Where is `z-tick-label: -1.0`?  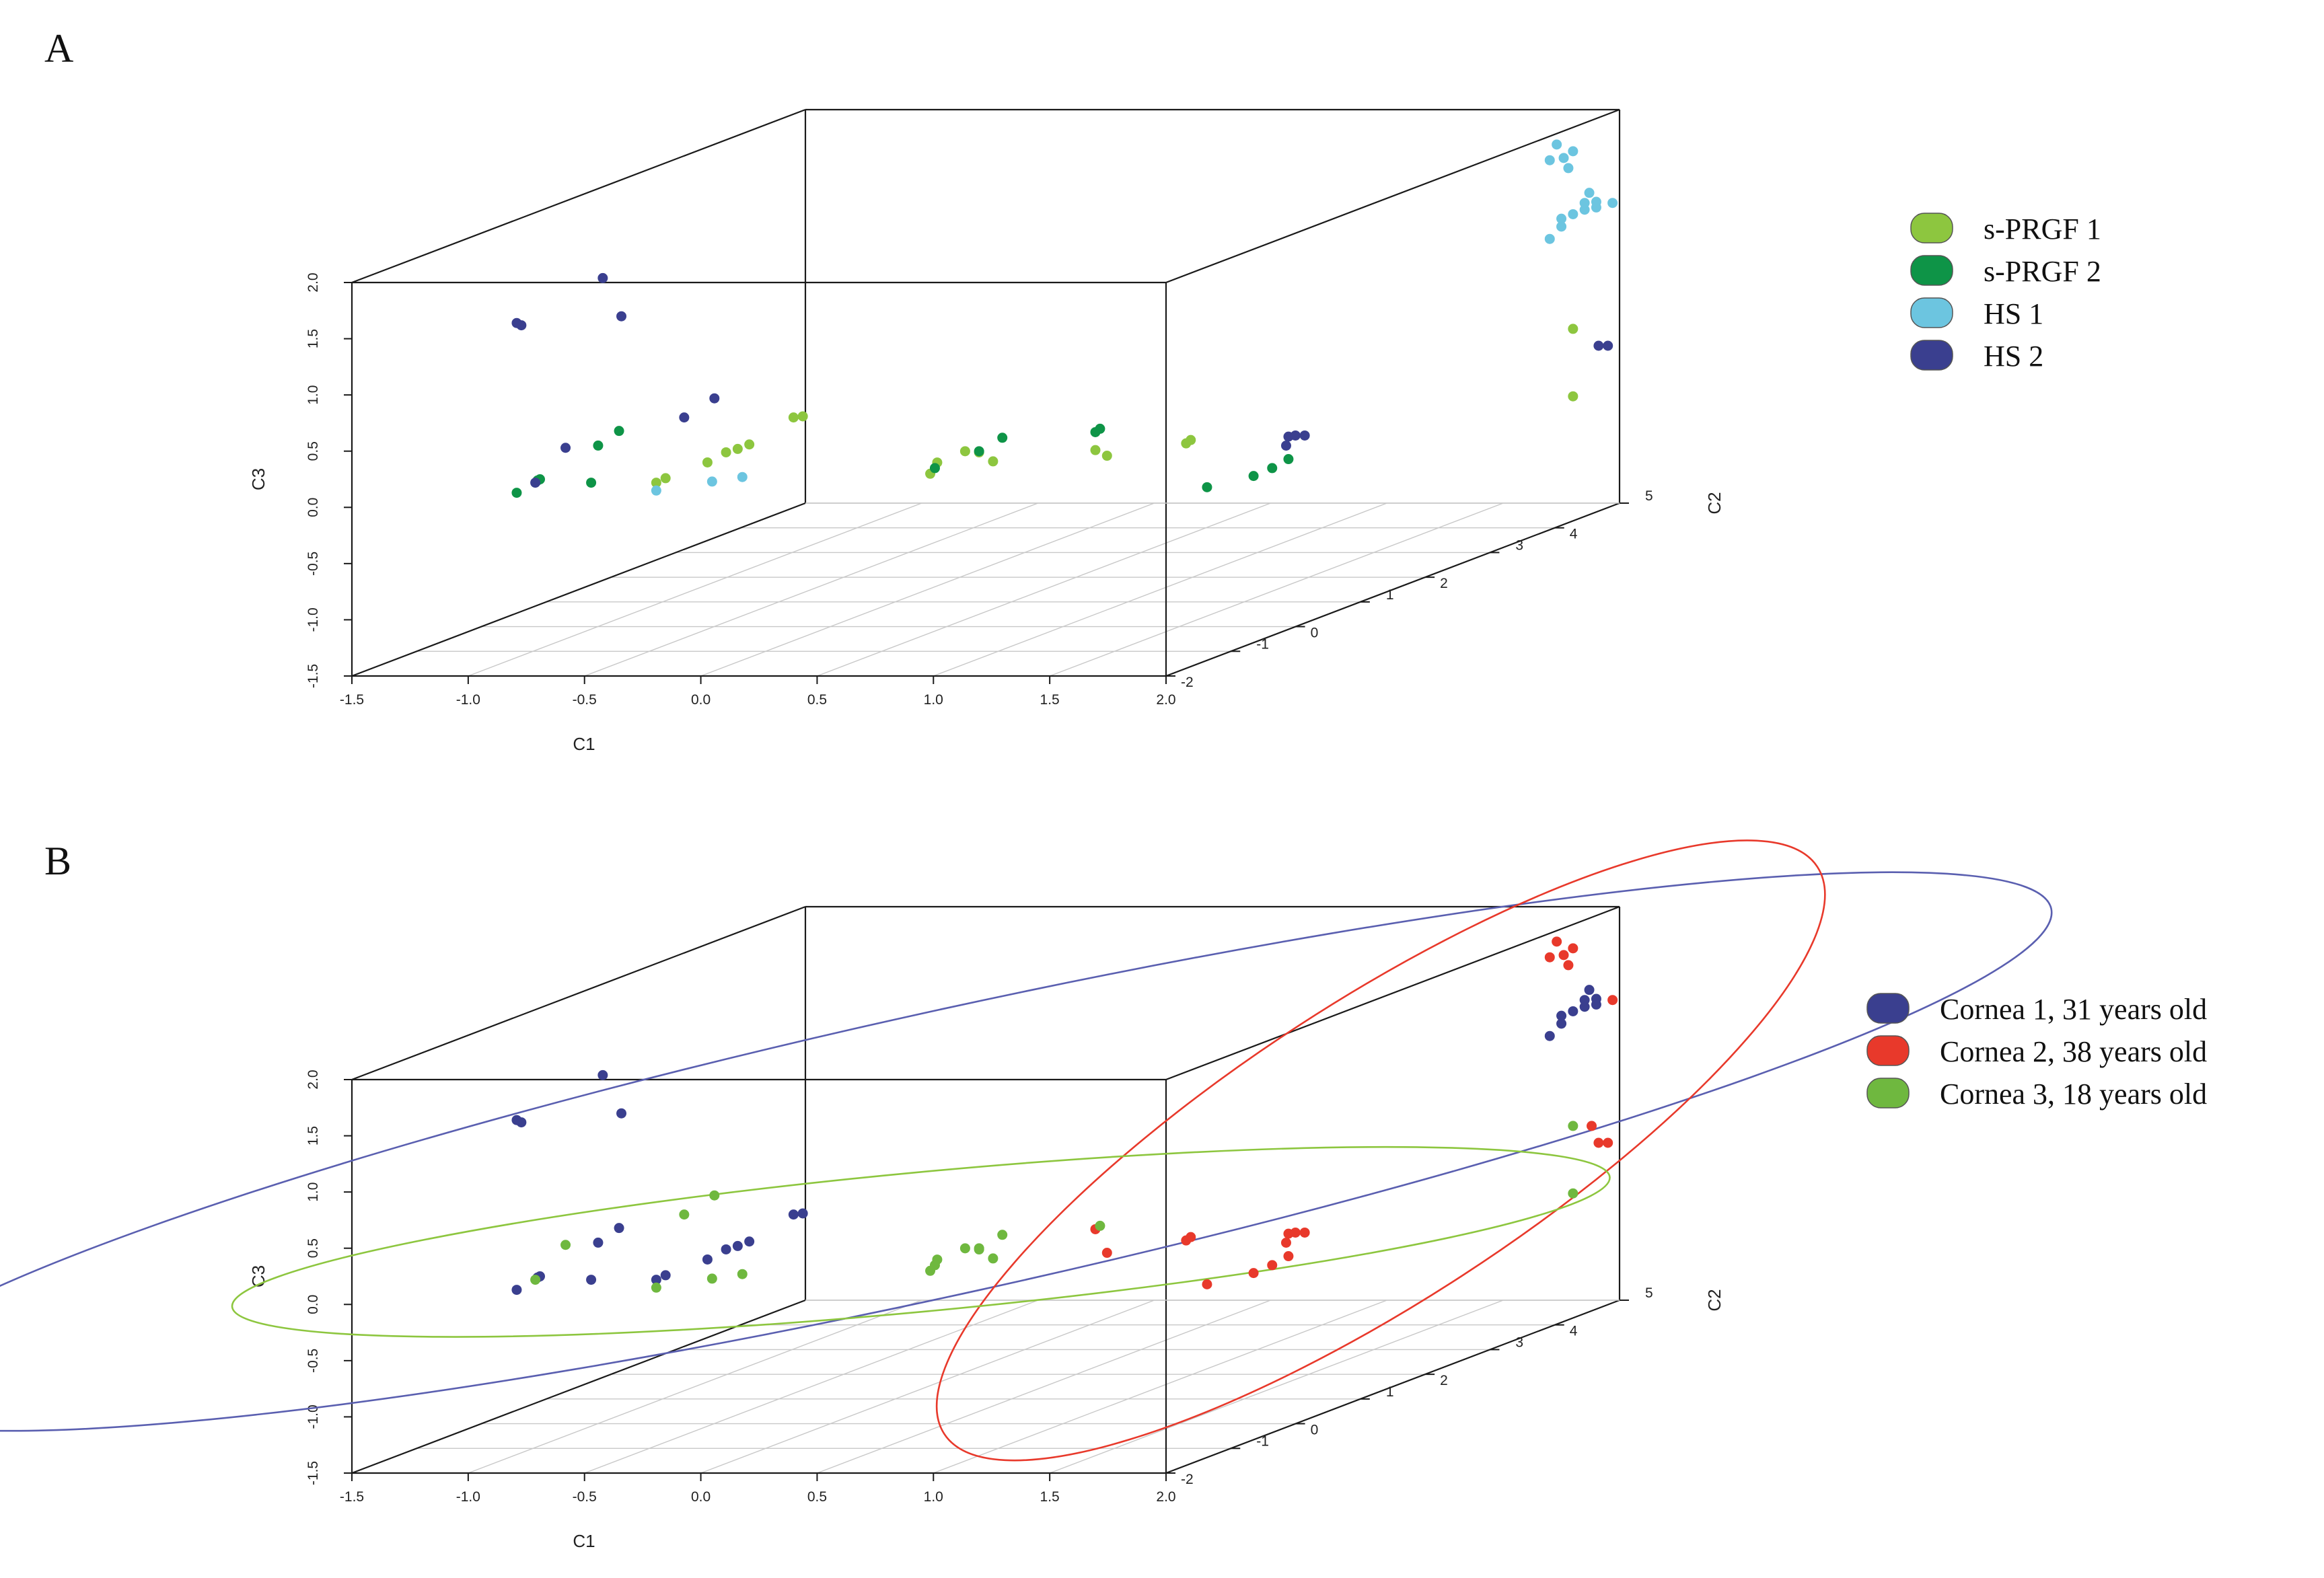
z-tick-label: -1.0 is located at coordinates (313, 1416).